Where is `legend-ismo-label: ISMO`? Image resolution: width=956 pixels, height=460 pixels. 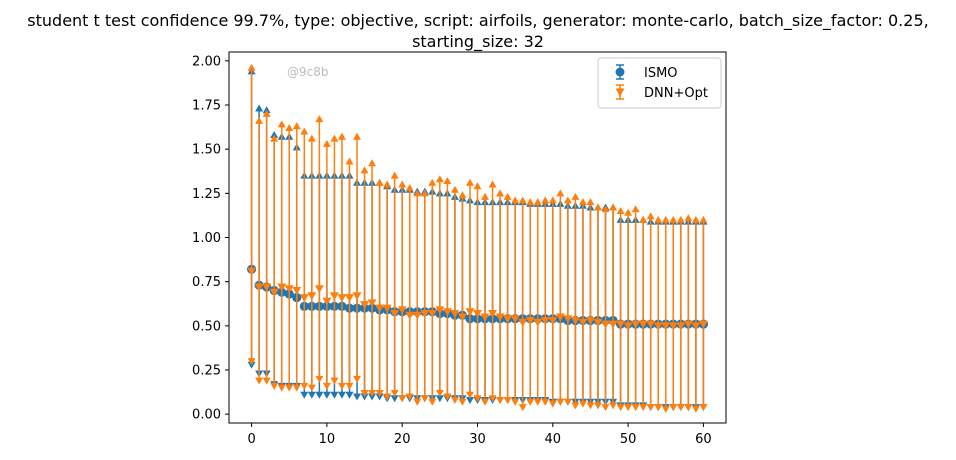
legend-ismo-label: ISMO is located at coordinates (661, 73).